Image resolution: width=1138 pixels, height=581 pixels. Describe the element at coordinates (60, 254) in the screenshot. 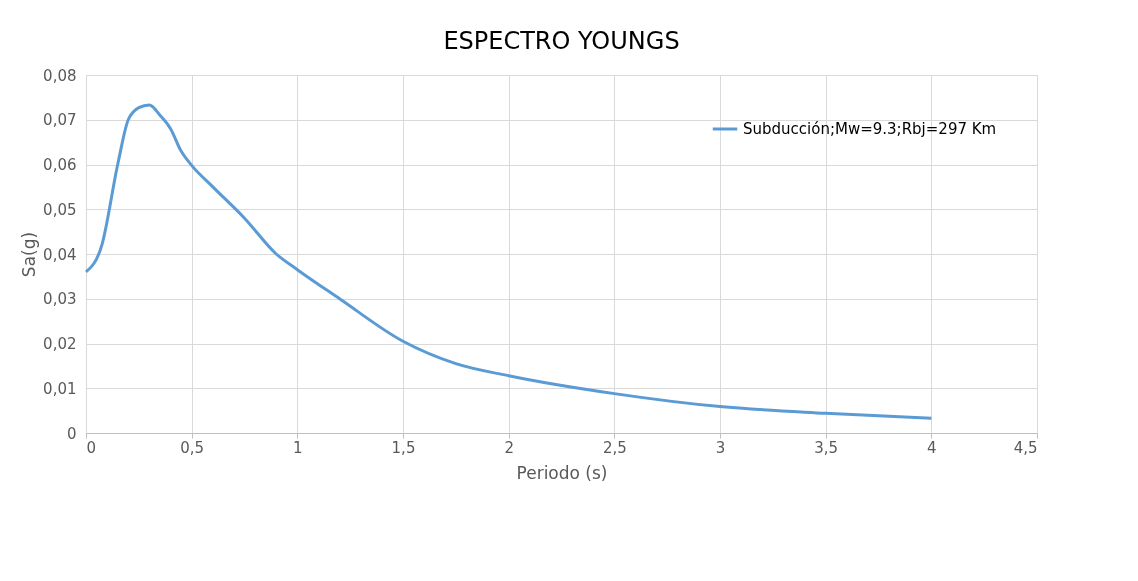

I see `y-tick-label: 0,04` at that location.